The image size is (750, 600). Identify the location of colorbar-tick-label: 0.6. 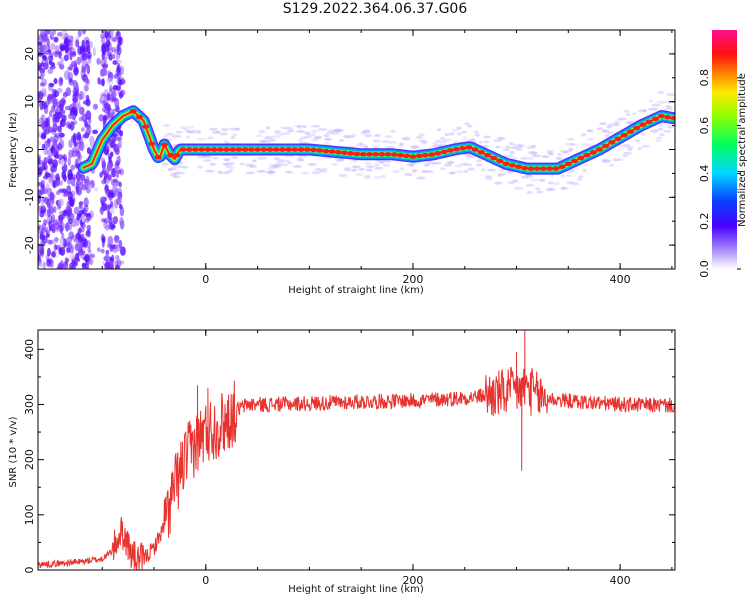
(704, 126).